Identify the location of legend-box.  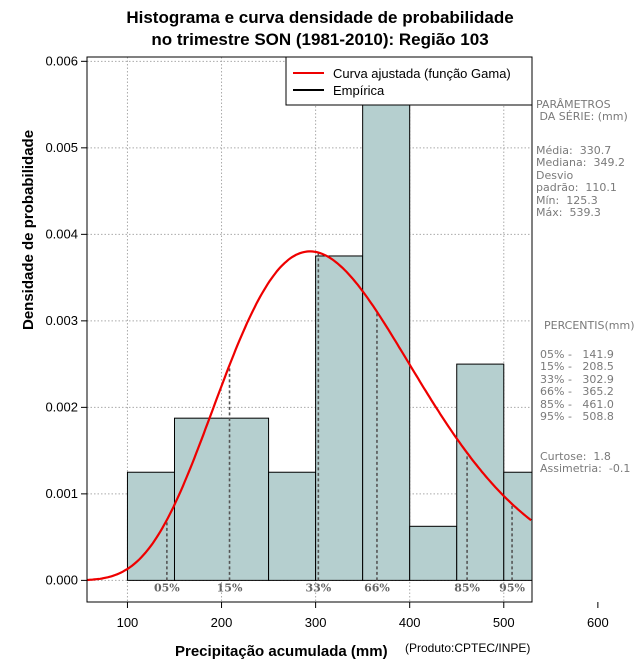
(409, 81).